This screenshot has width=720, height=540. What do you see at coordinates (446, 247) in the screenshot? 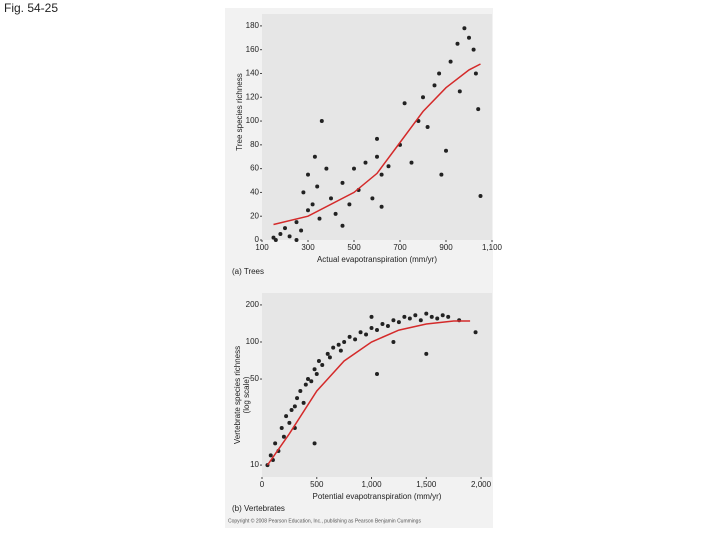
I see `x-tick-label: 900` at bounding box center [446, 247].